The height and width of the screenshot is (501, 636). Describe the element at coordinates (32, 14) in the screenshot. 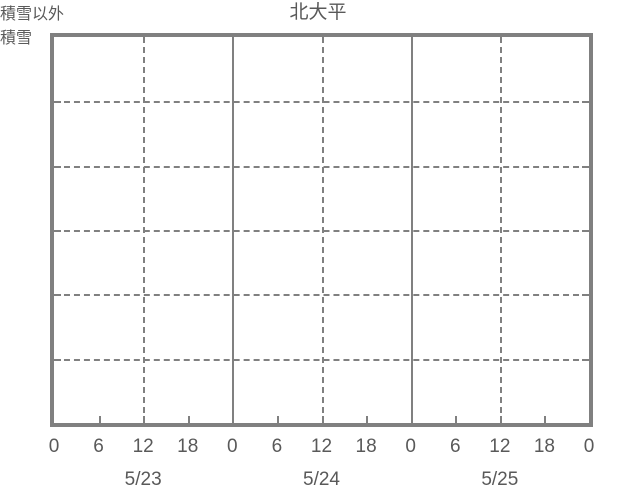

I see `left-axis-title: 積雪以外` at that location.